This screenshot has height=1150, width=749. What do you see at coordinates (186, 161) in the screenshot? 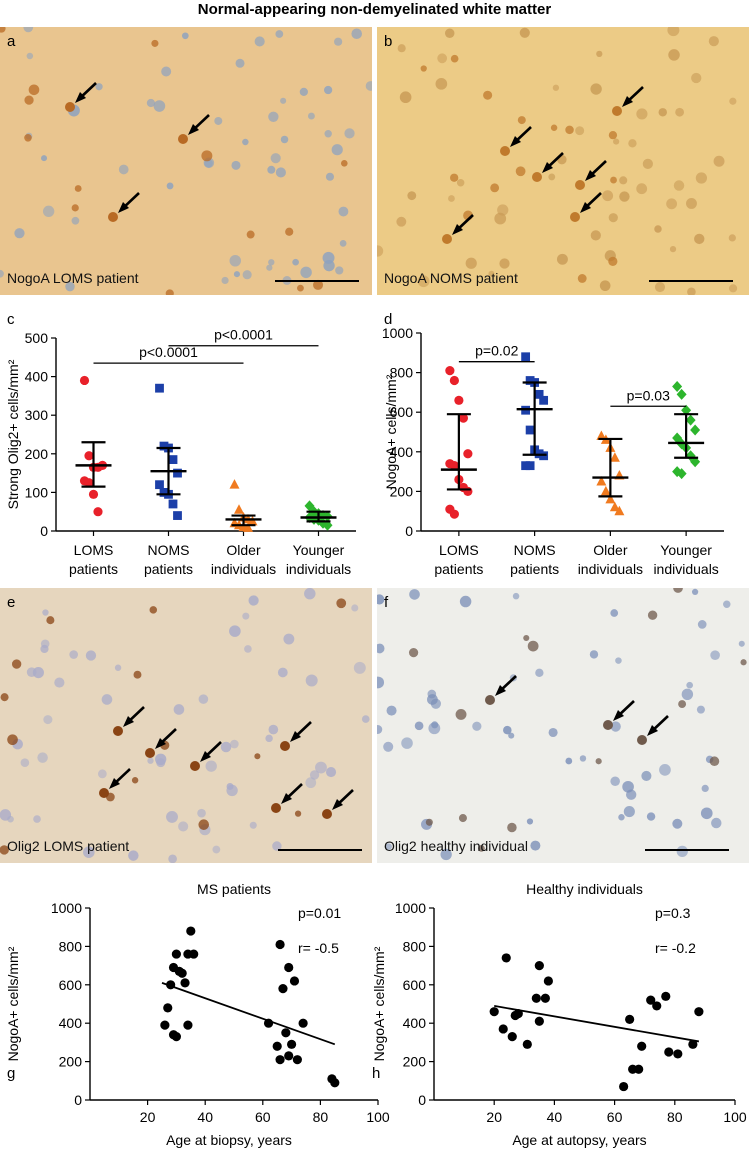
I see `micrograph-panel-a: a NogoA LOMS patient` at bounding box center [186, 161].